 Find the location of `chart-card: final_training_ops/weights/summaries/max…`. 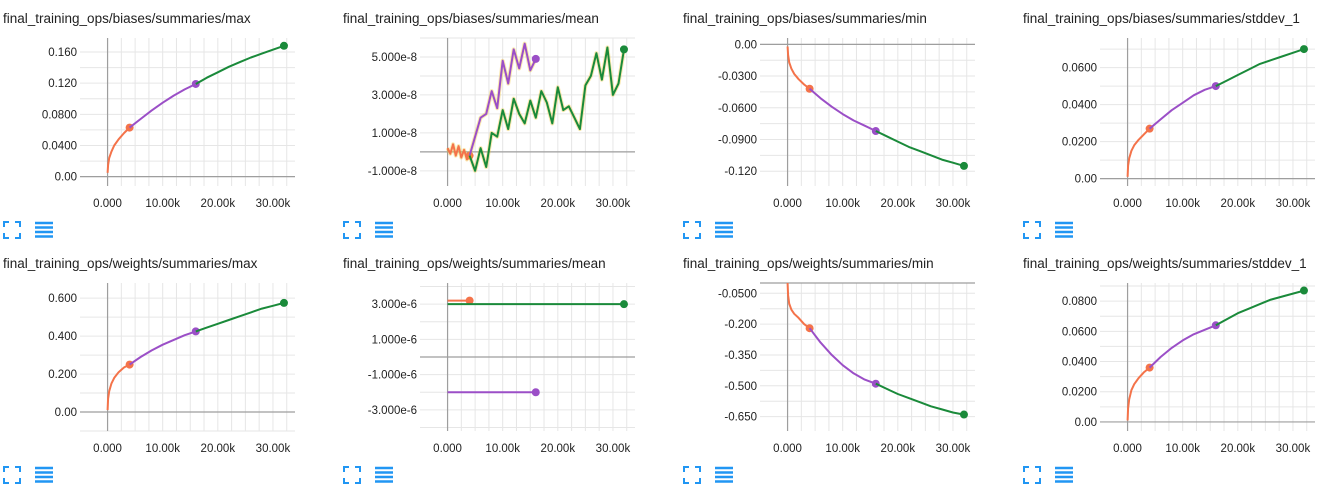

chart-card: final_training_ops/weights/summaries/max… is located at coordinates (165, 367).